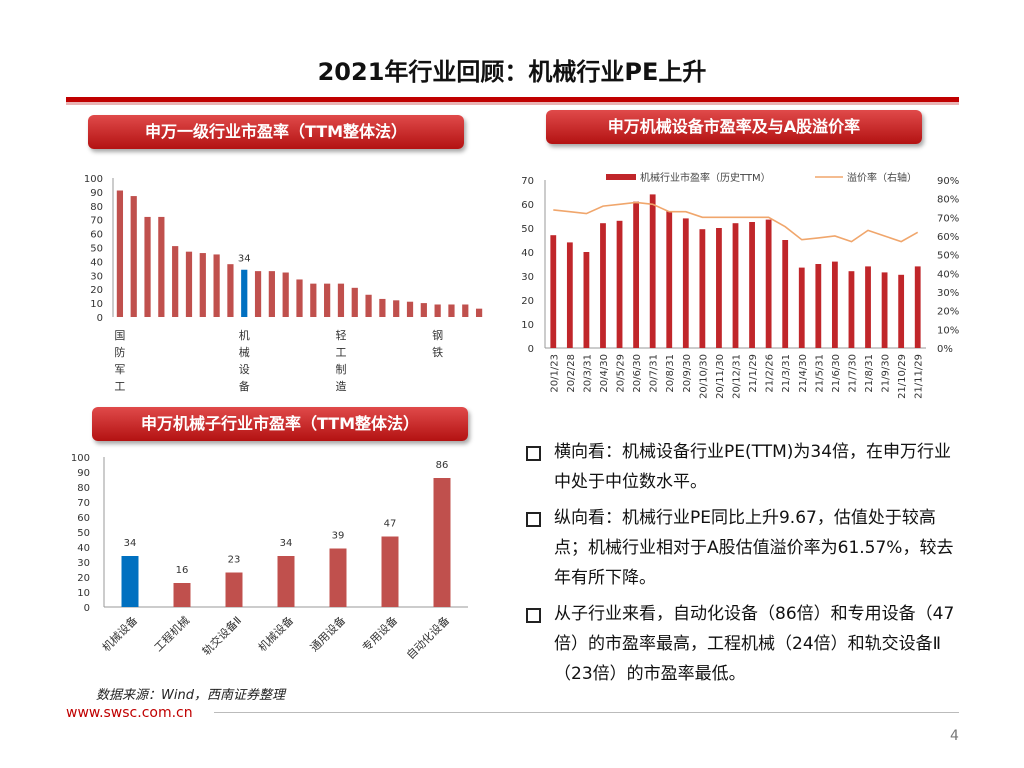 The width and height of the screenshot is (1024, 768). What do you see at coordinates (945, 349) in the screenshot?
I see `y2-tick-label: 0%` at bounding box center [945, 349].